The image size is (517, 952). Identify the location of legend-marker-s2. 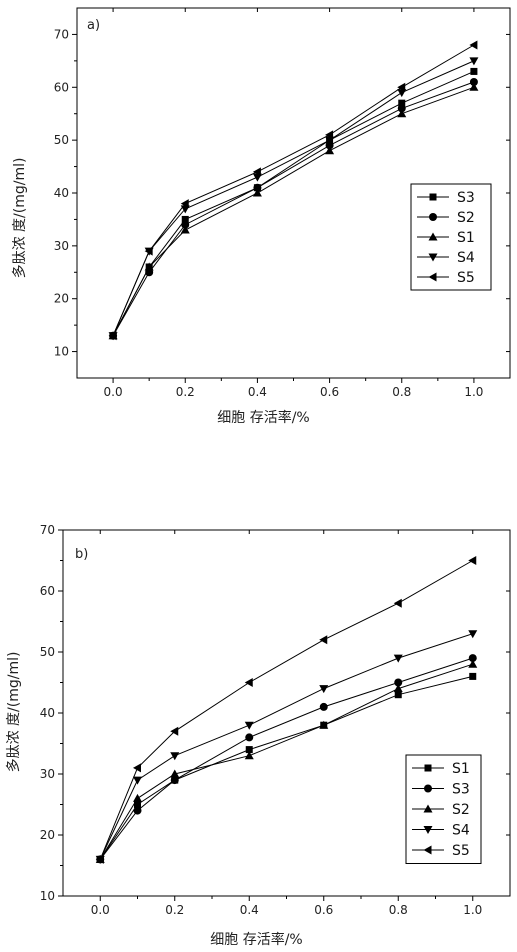
(433, 217).